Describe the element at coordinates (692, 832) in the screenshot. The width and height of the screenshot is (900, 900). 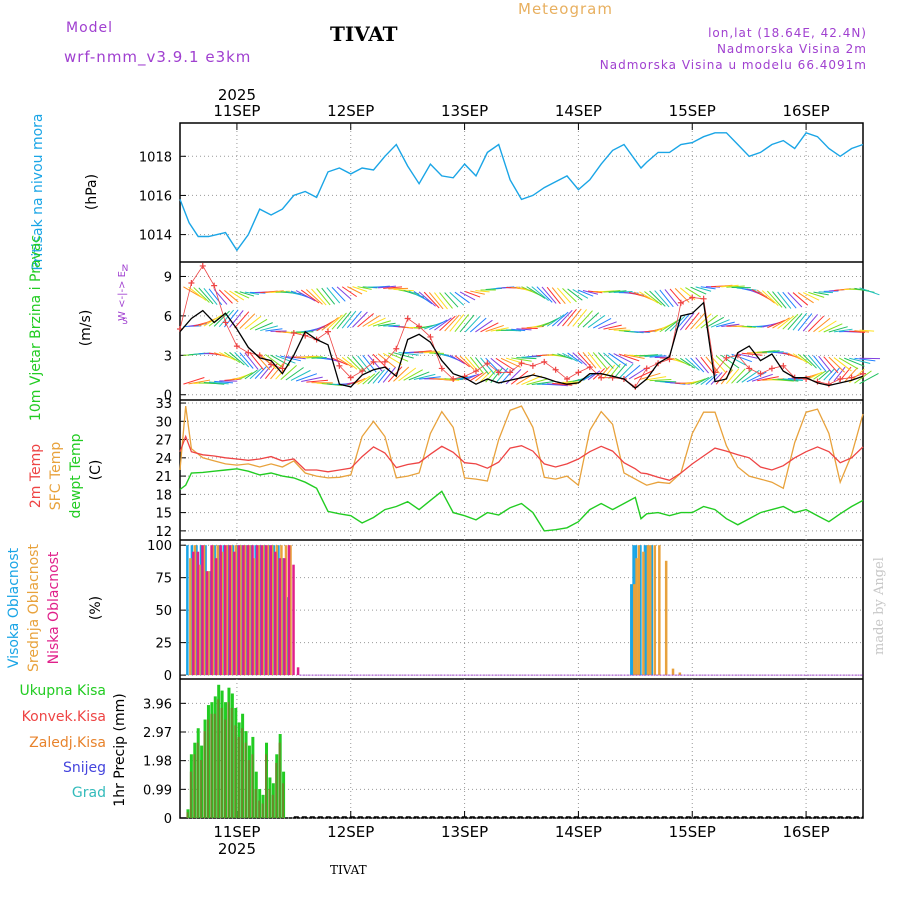
I see `day-label-bottom: 15SEP` at that location.